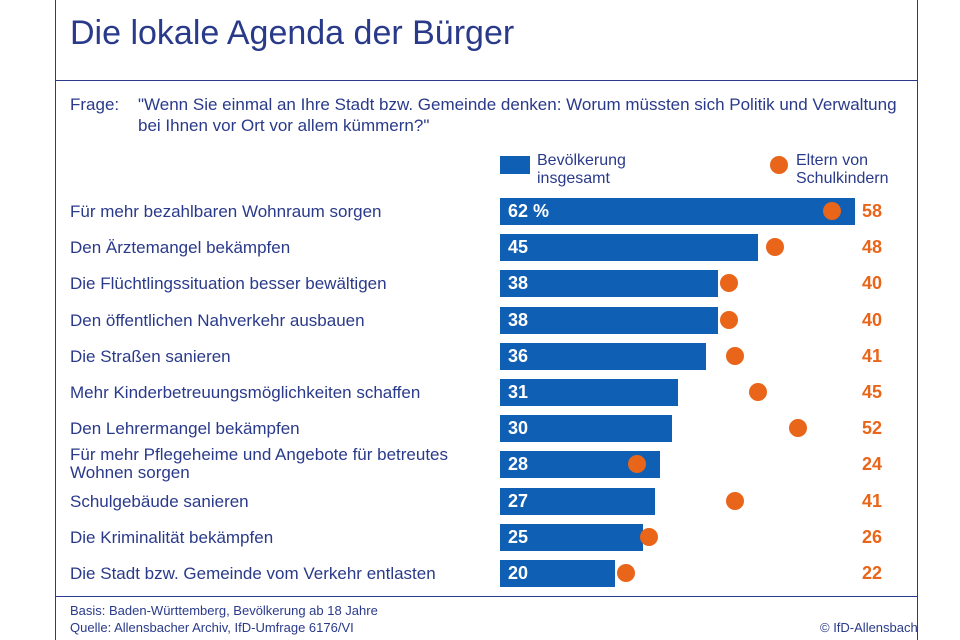  What do you see at coordinates (518, 464) in the screenshot?
I see `bar-value-label: 28` at bounding box center [518, 464].